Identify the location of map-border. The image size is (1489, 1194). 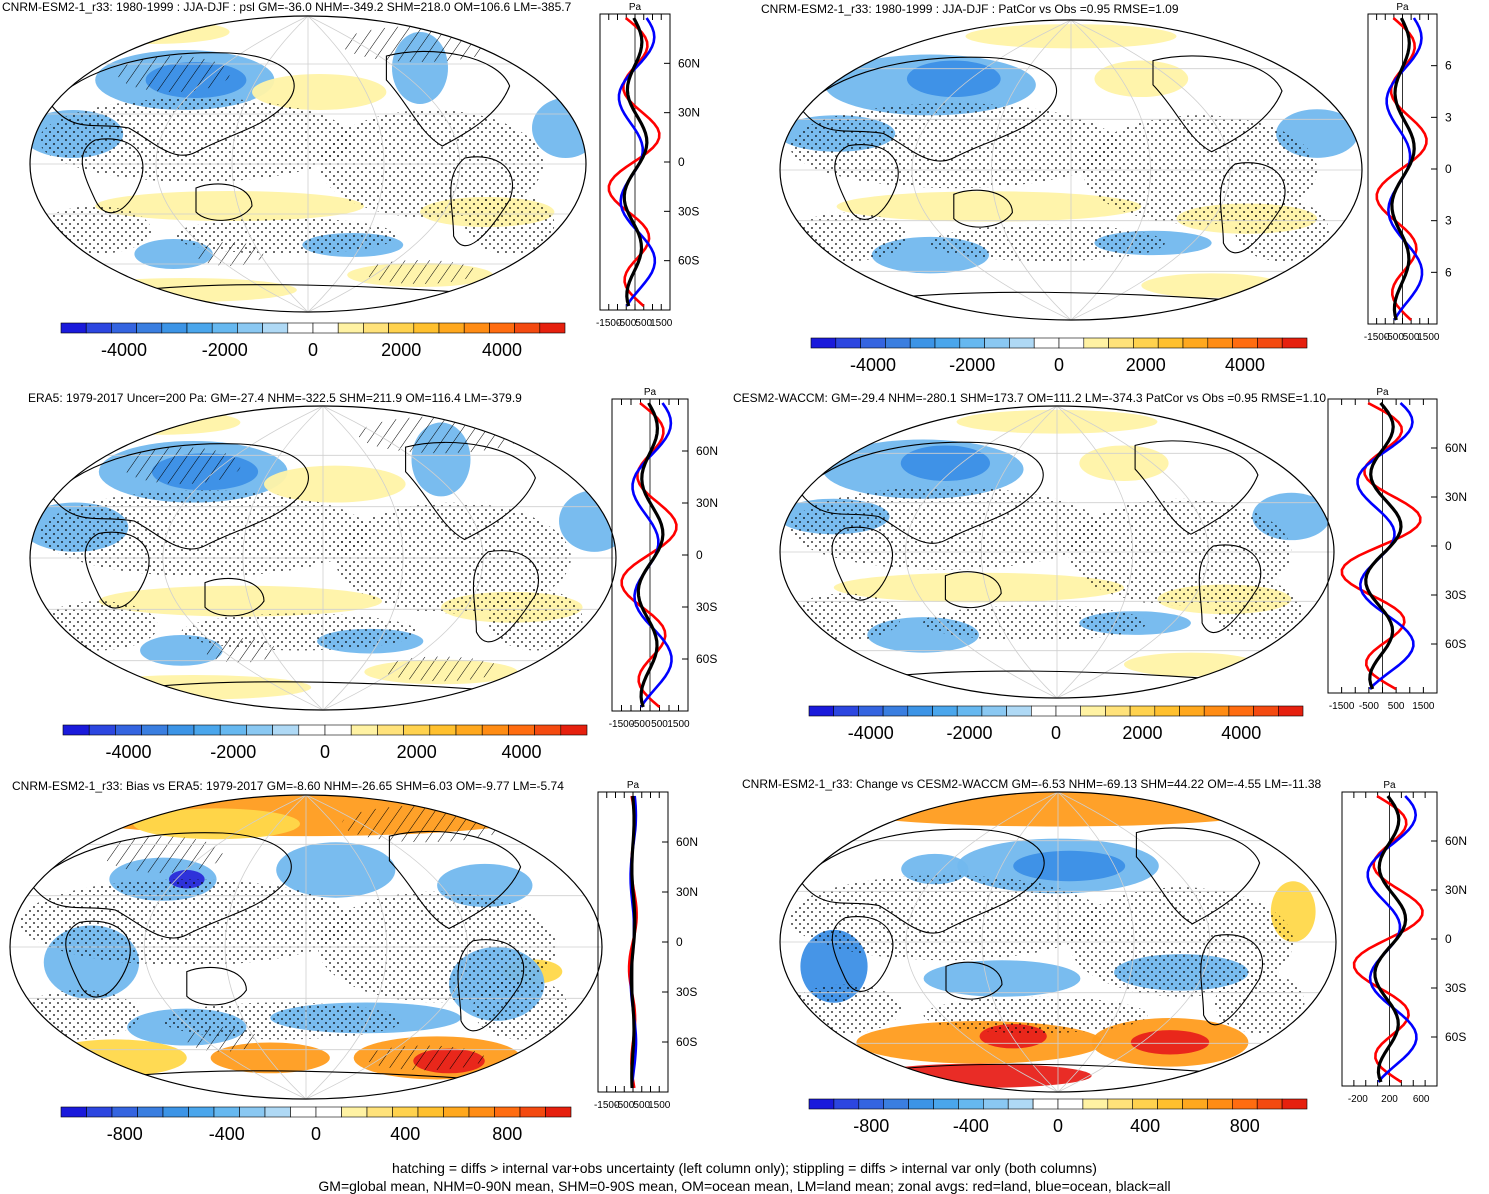
(1071, 170).